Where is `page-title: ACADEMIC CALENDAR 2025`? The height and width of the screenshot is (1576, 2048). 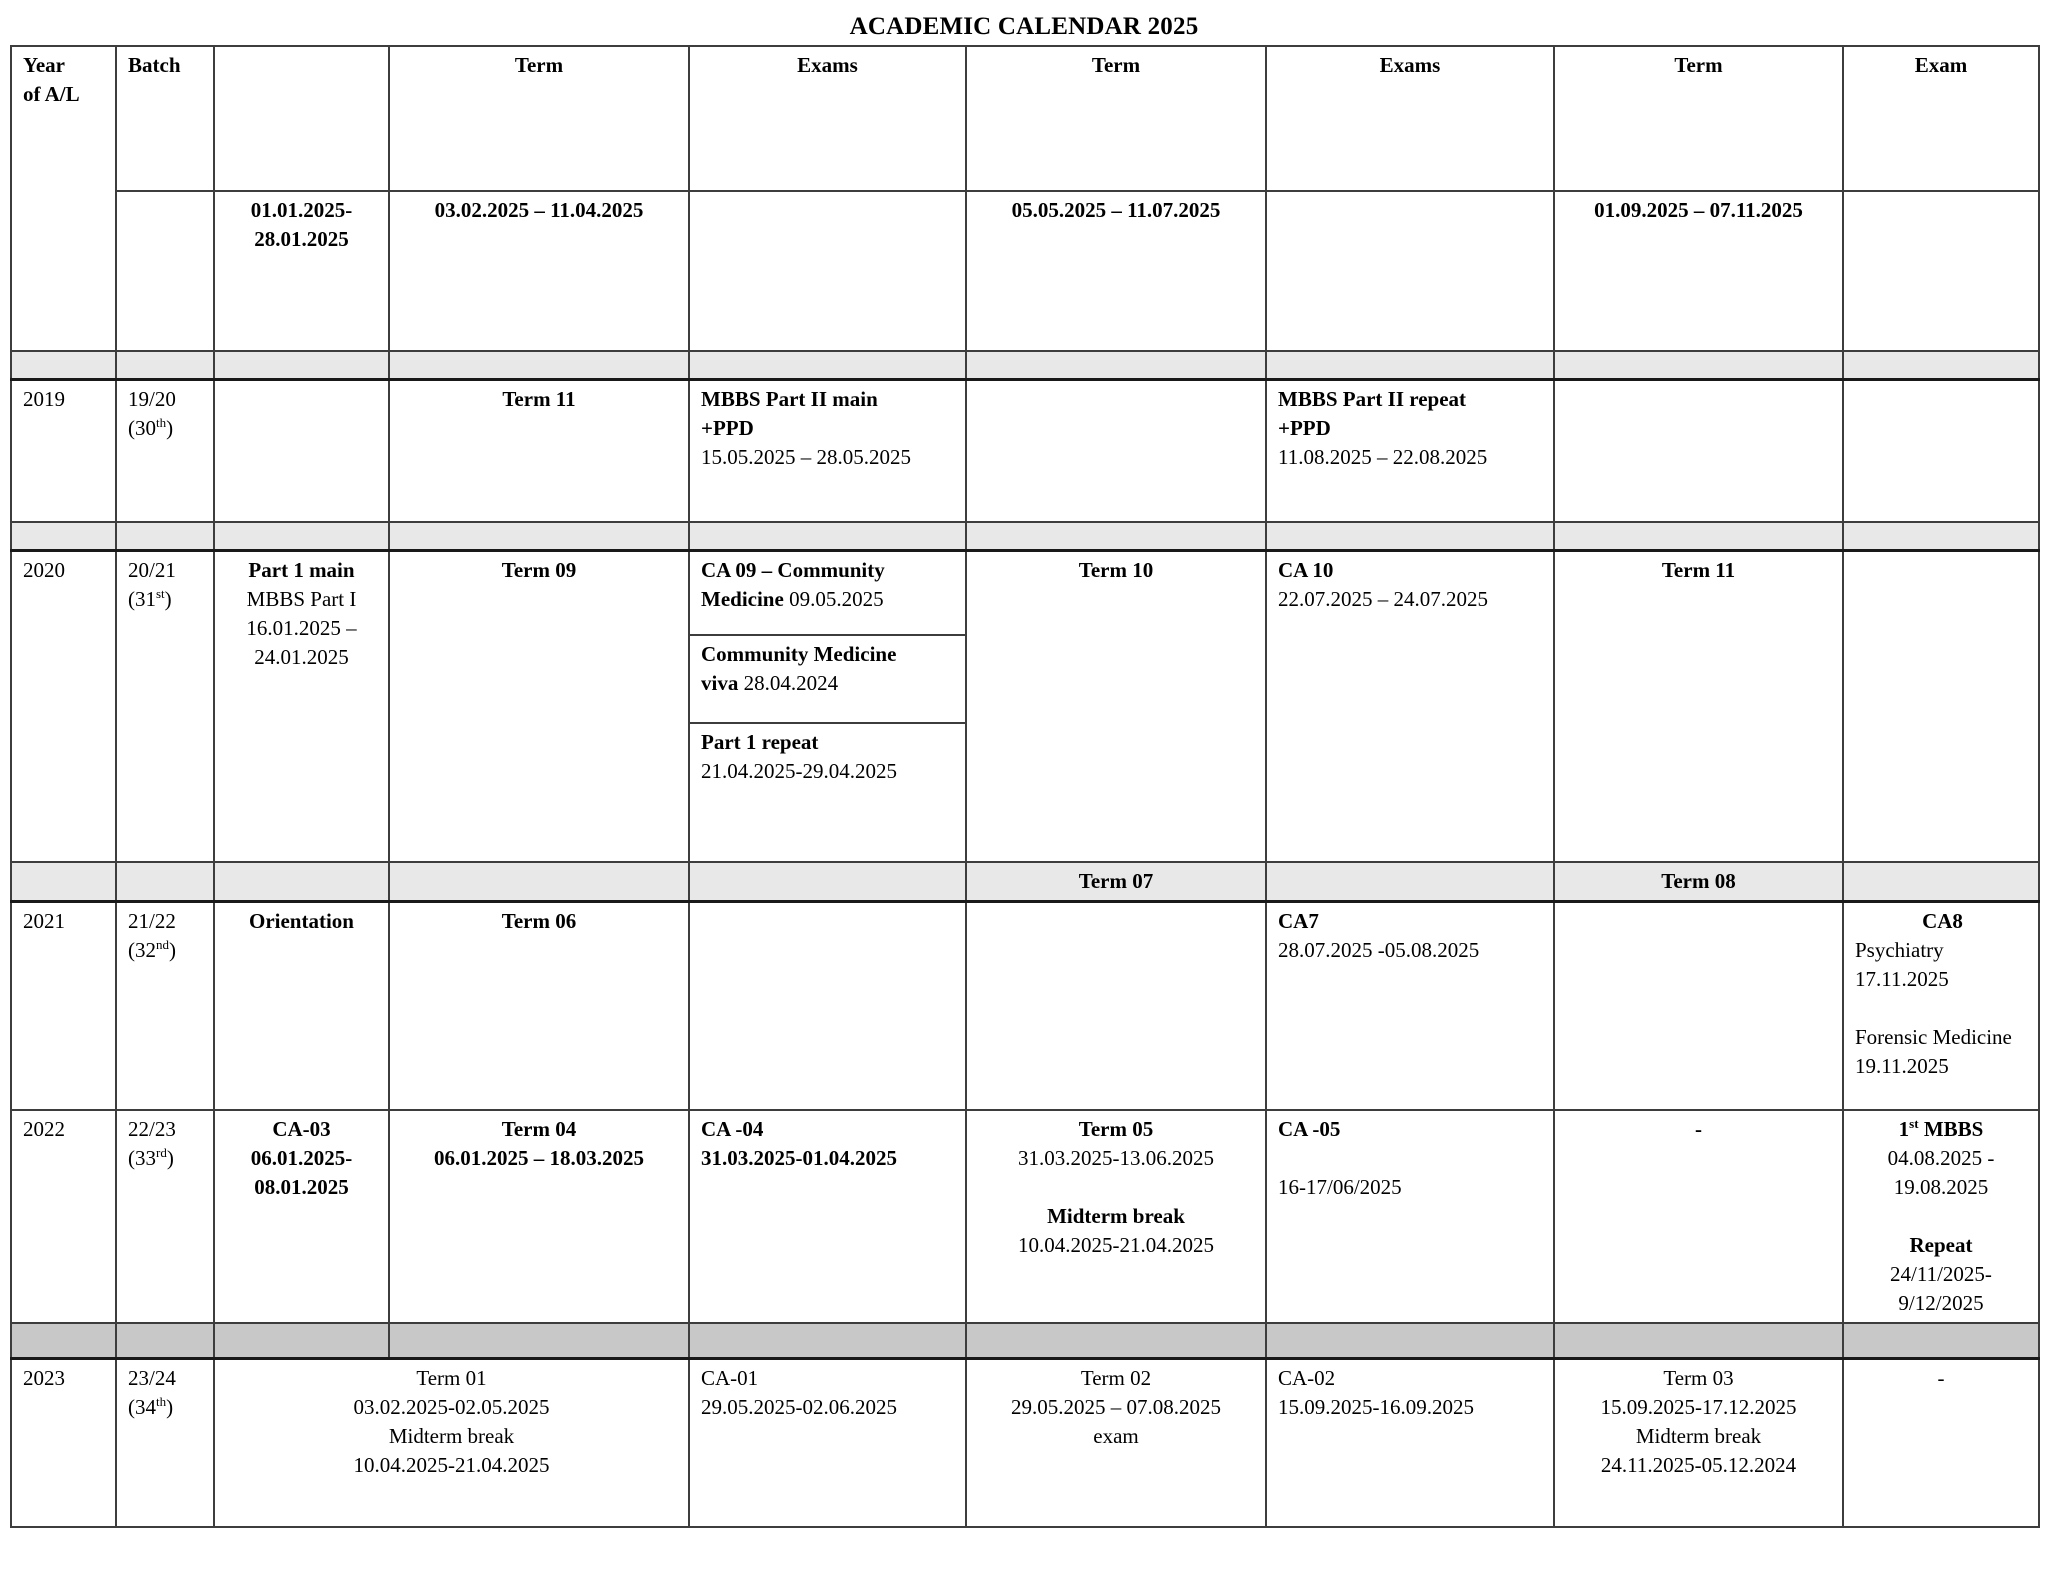
page-title: ACADEMIC CALENDAR 2025 is located at coordinates (1024, 26).